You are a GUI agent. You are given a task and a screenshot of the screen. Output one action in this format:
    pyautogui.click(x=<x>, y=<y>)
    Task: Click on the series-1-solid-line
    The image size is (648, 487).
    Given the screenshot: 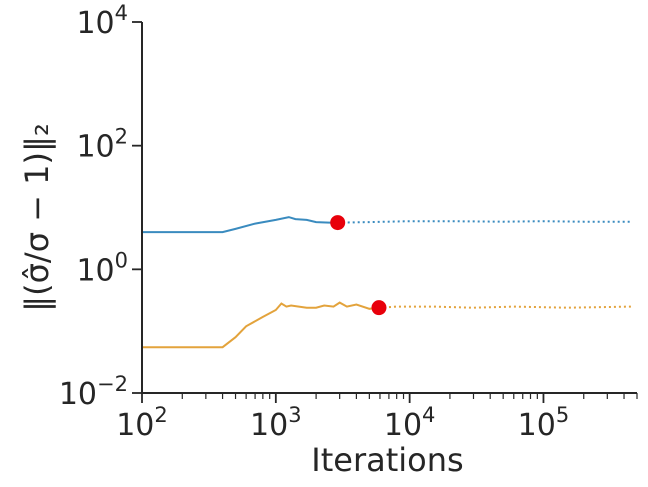 What is the action you would take?
    pyautogui.click(x=240, y=225)
    